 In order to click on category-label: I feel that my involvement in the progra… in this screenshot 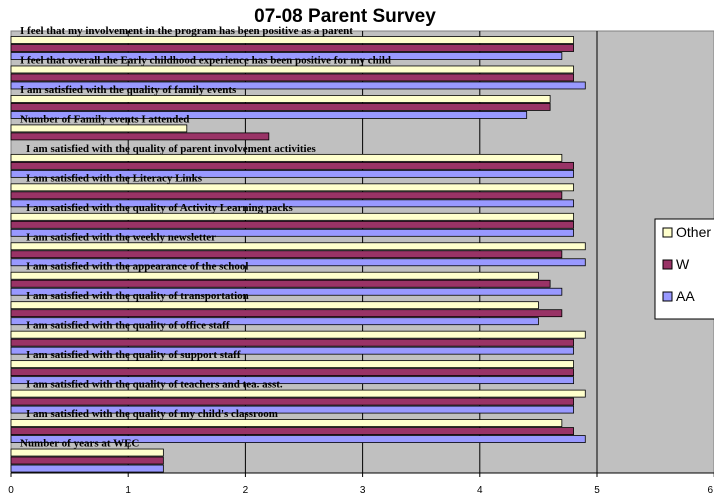, I will do `click(186, 31)`.